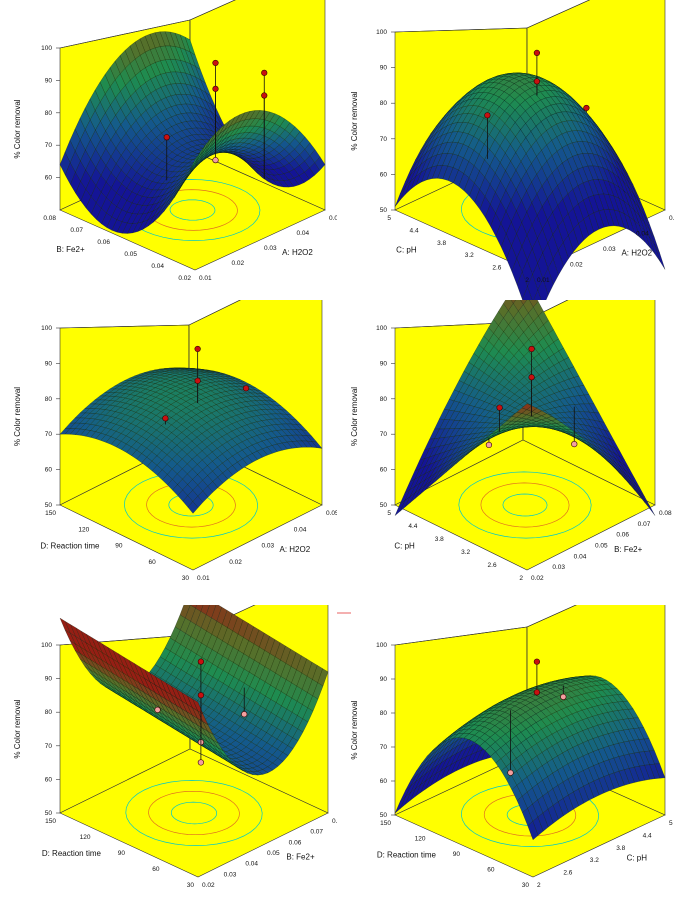  What do you see at coordinates (636, 253) in the screenshot?
I see `x-axis-label: A: H2O2` at bounding box center [636, 253].